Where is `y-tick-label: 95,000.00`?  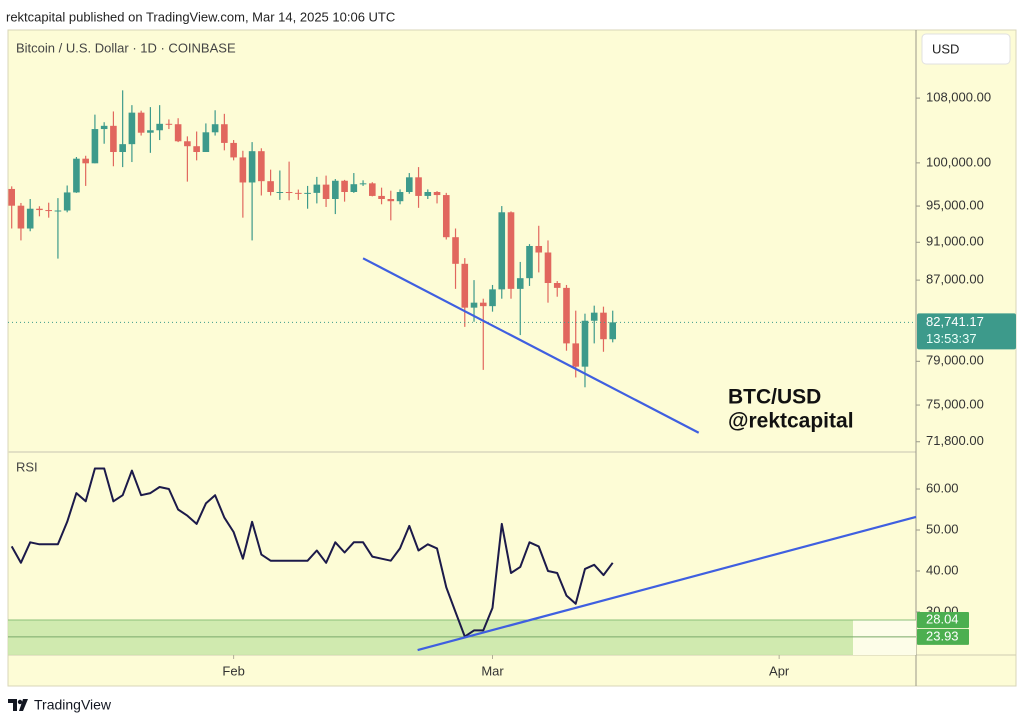 y-tick-label: 95,000.00 is located at coordinates (955, 204).